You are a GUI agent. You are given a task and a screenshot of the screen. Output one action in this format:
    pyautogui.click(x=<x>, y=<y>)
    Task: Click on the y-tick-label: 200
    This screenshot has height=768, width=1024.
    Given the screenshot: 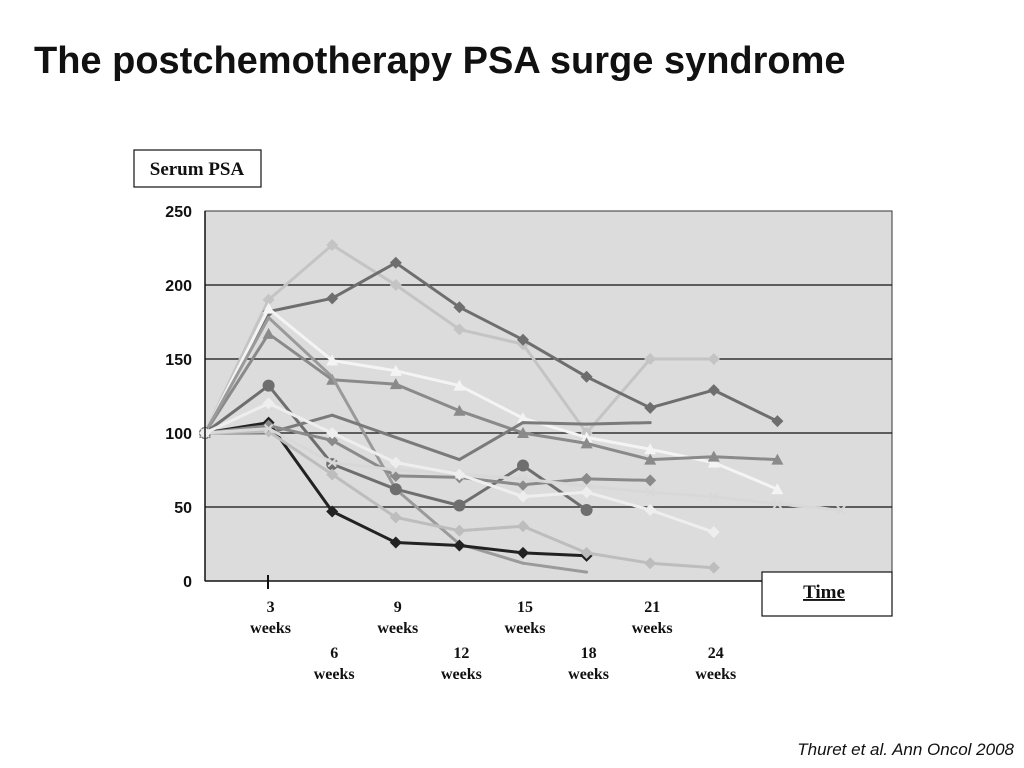 What is the action you would take?
    pyautogui.click(x=178, y=286)
    